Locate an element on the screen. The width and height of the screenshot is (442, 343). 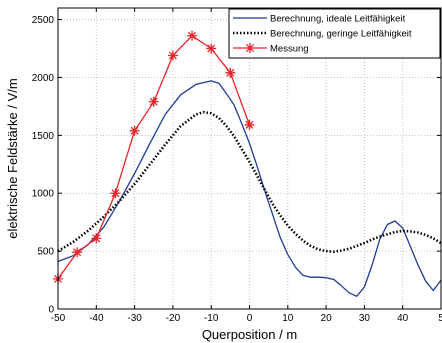
legend-marker is located at coordinates (250, 48).